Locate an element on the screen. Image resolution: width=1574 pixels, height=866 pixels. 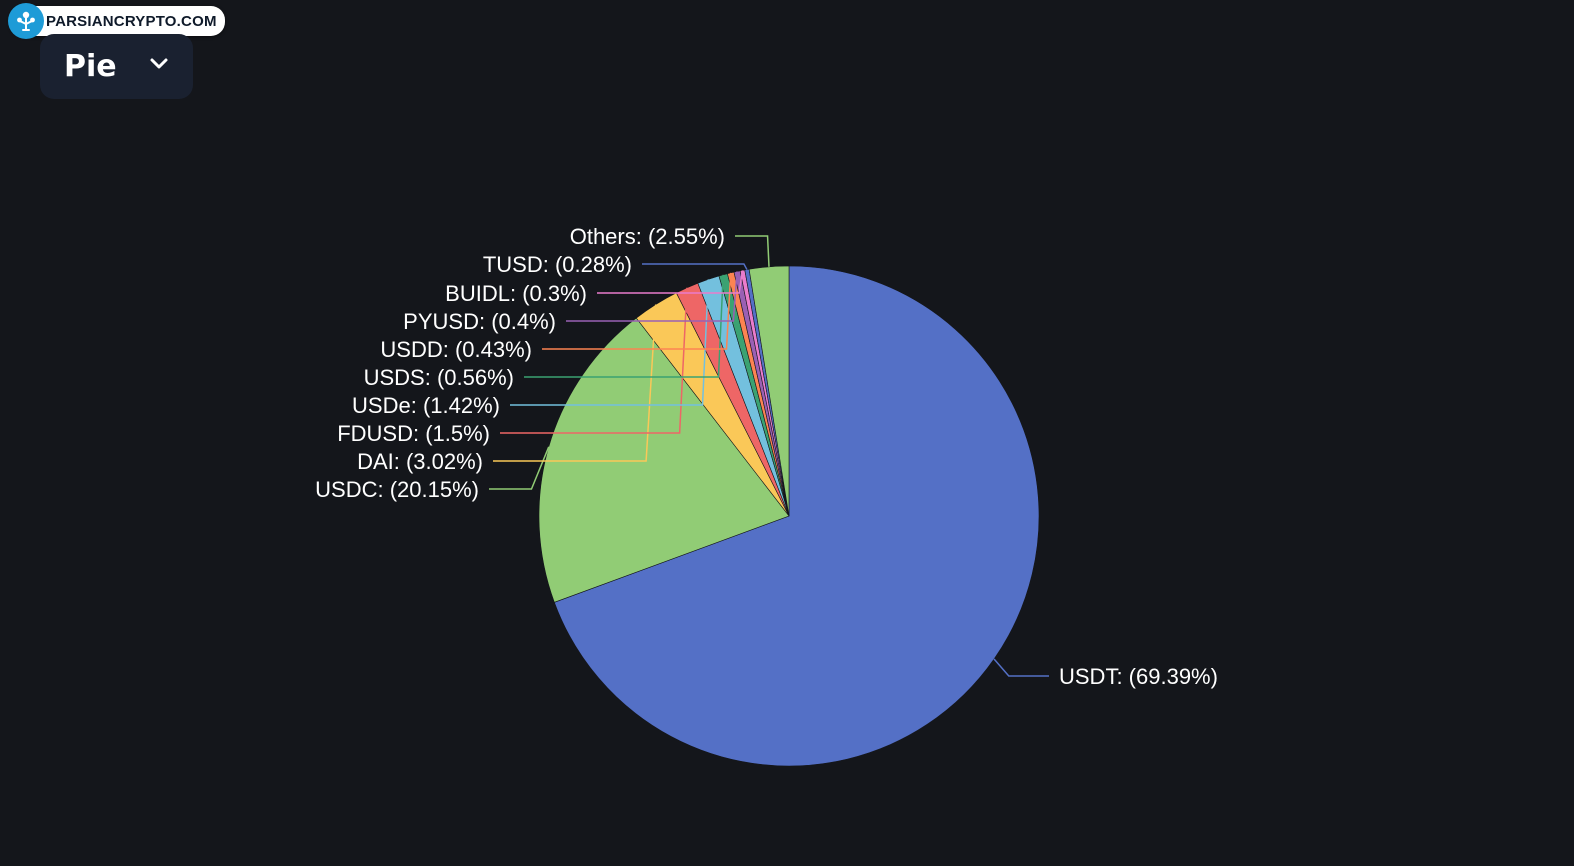
leader-line-tusd is located at coordinates (695, 266).